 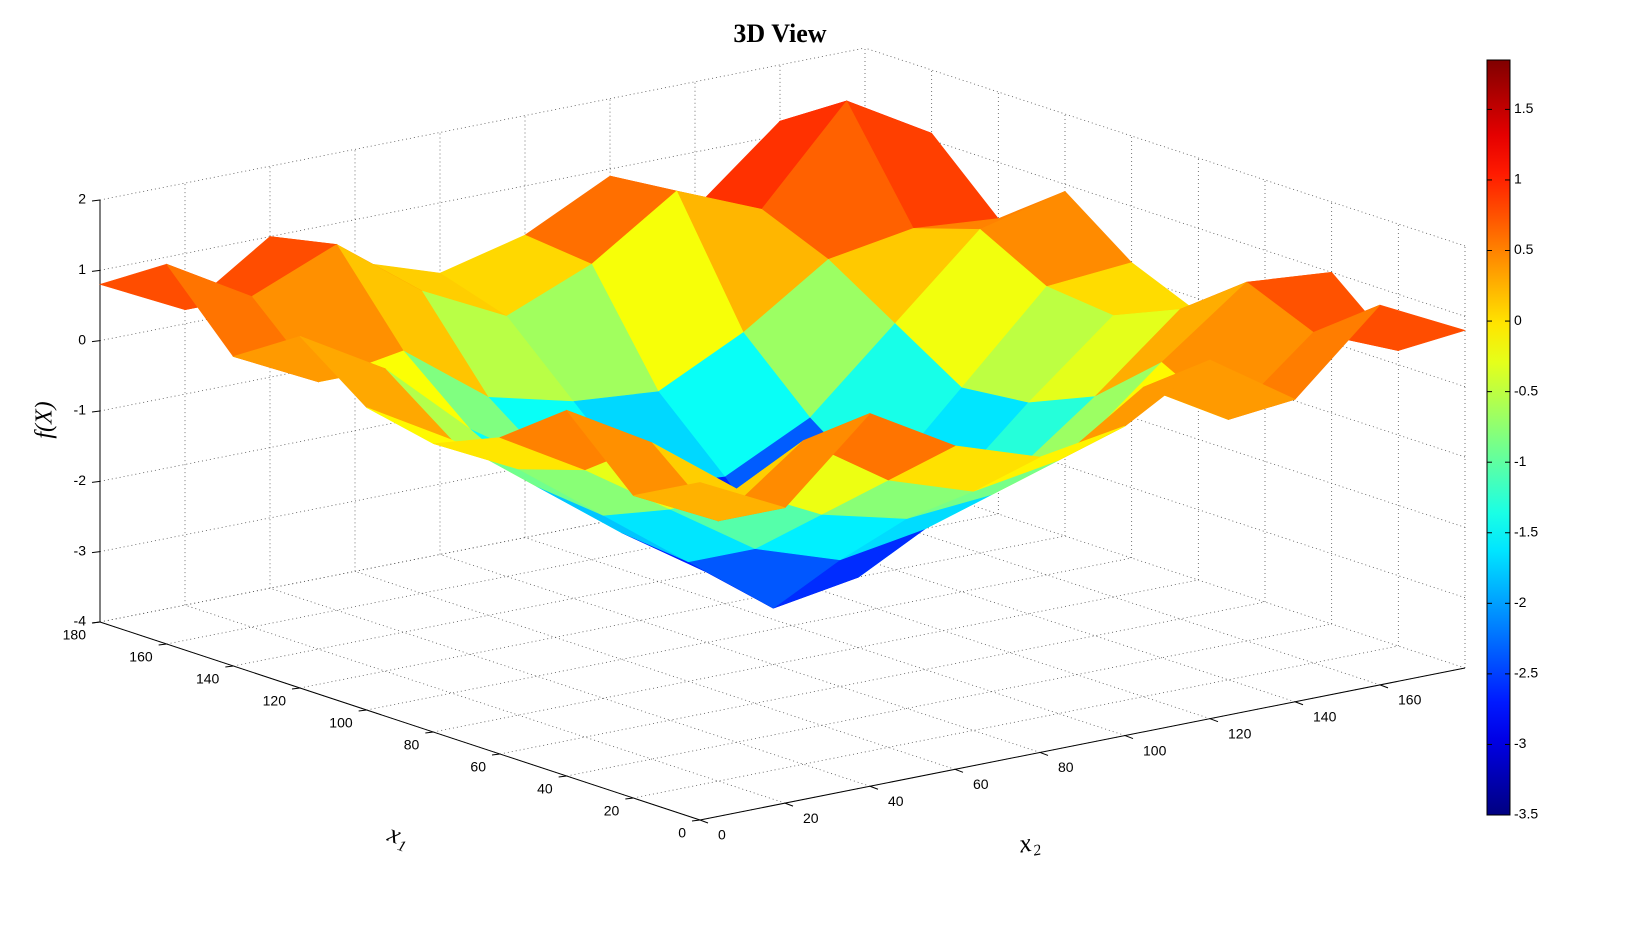 I want to click on z-tick-label: -4, so click(x=80, y=621).